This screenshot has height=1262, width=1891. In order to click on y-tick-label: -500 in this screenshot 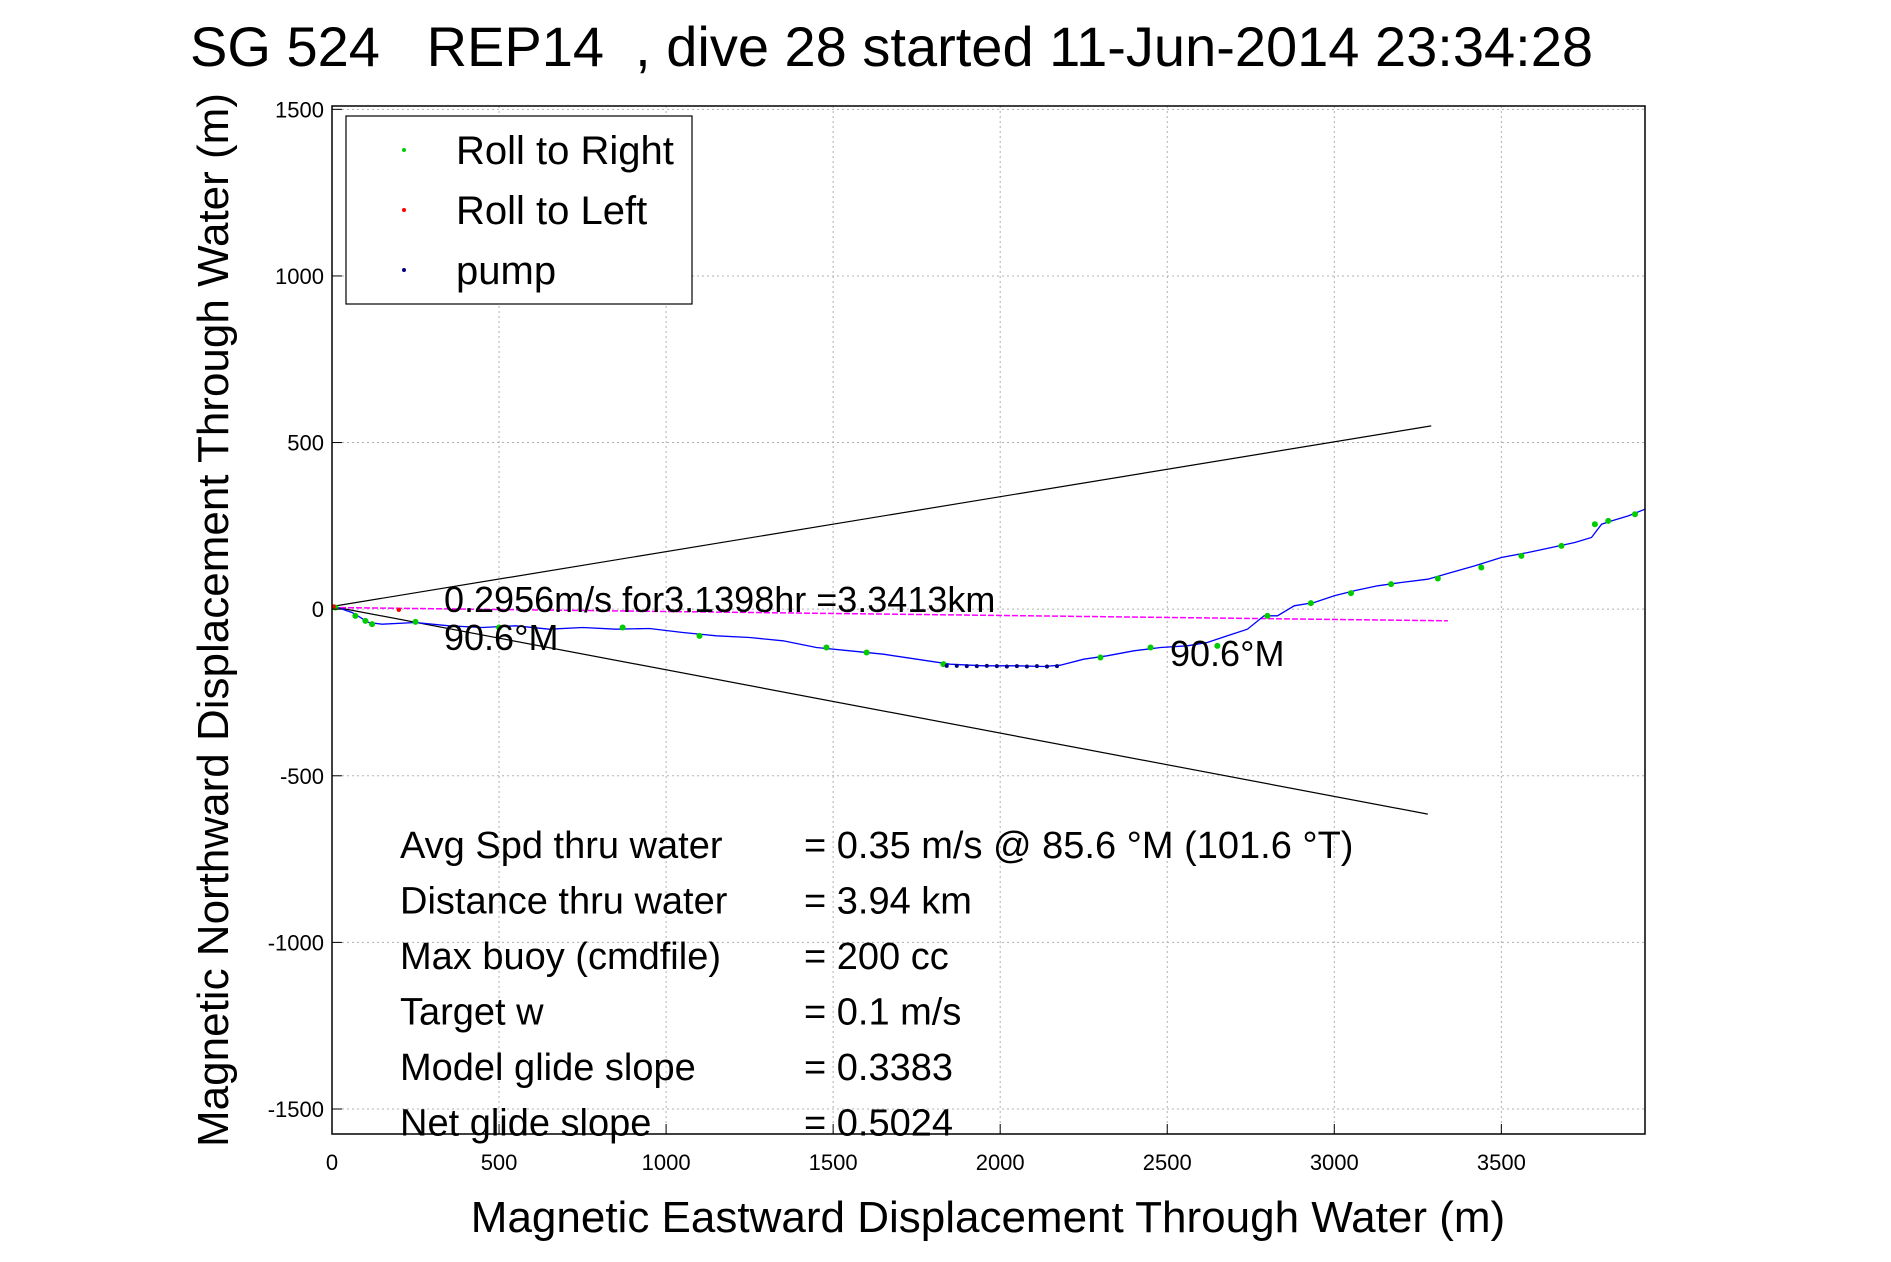, I will do `click(302, 776)`.